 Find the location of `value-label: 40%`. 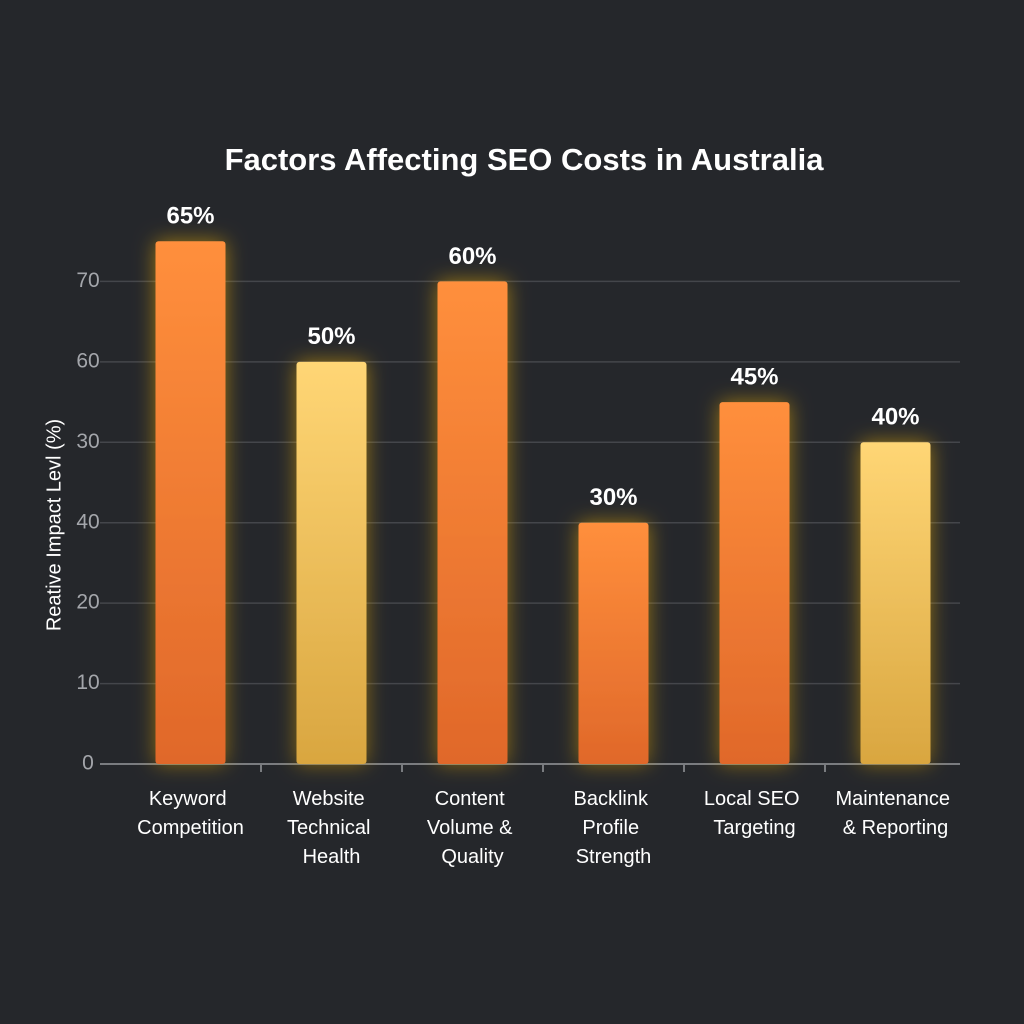

value-label: 40% is located at coordinates (895, 417).